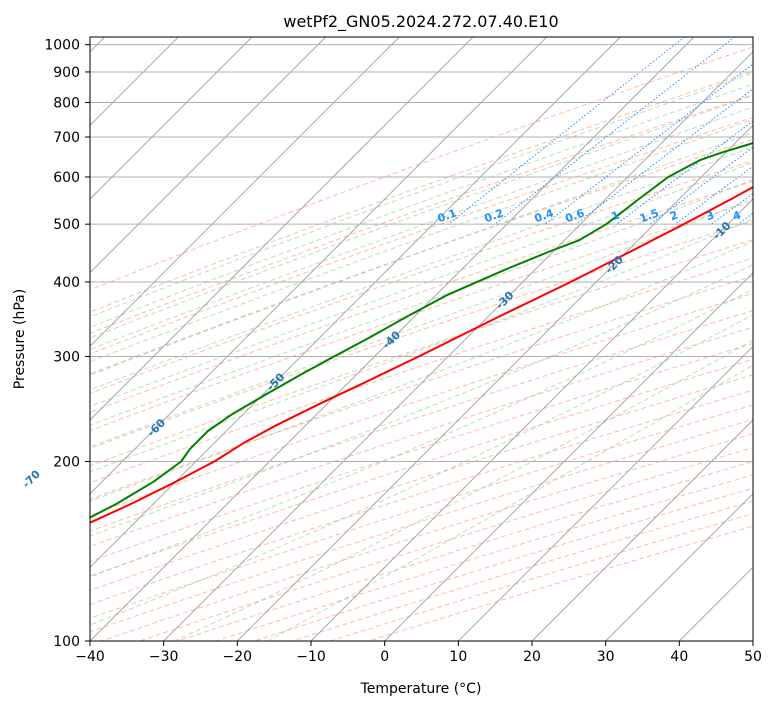  What do you see at coordinates (418, 653) in the screenshot?
I see `x-axis: −40 −30 −20 −10 0 10 20 30 40 50` at bounding box center [418, 653].